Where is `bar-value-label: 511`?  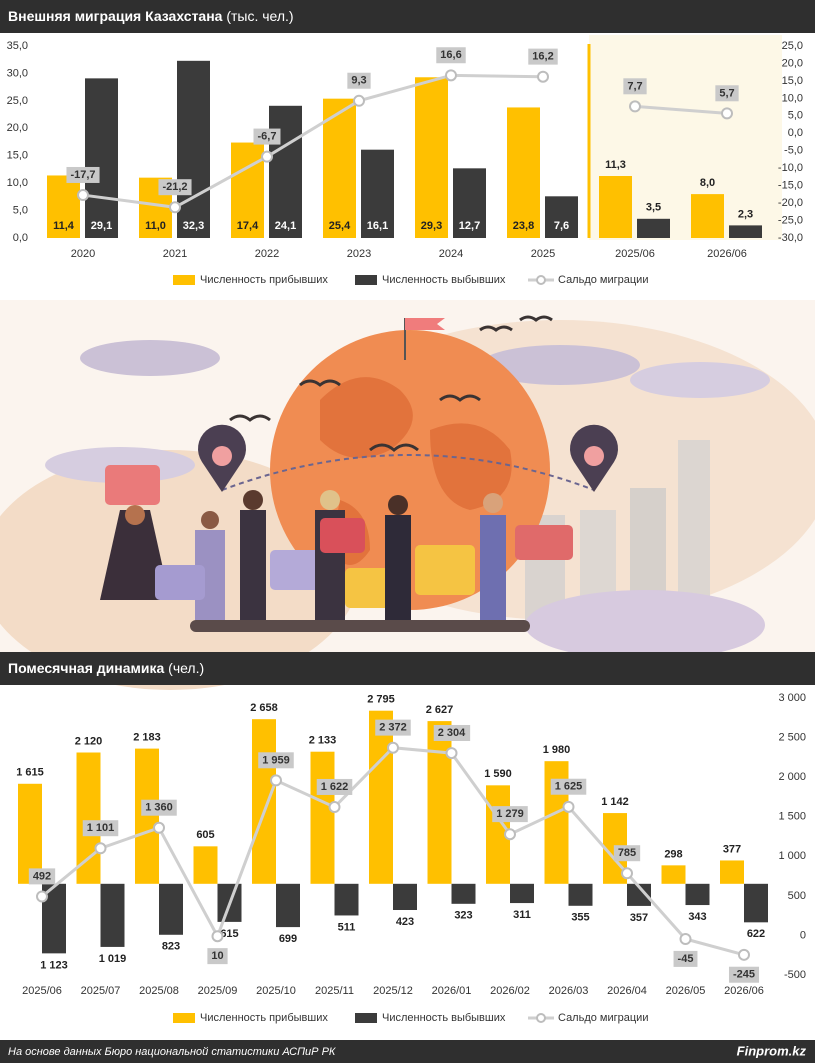 bar-value-label: 511 is located at coordinates (347, 927).